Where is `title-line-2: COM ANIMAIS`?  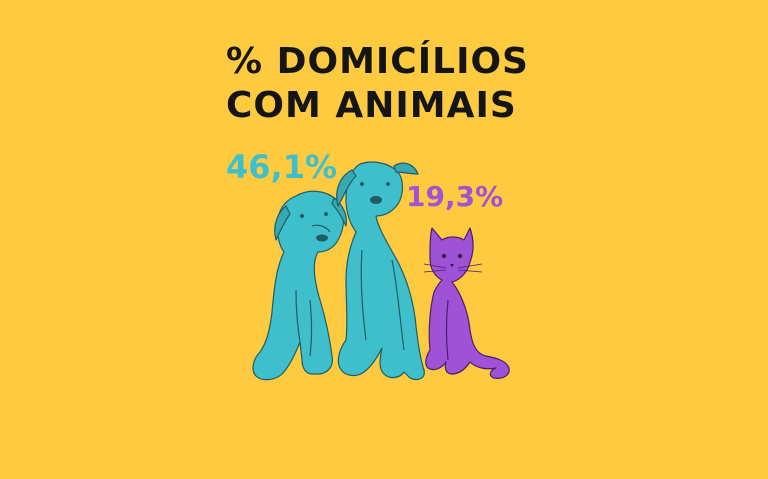
title-line-2: COM ANIMAIS is located at coordinates (371, 105).